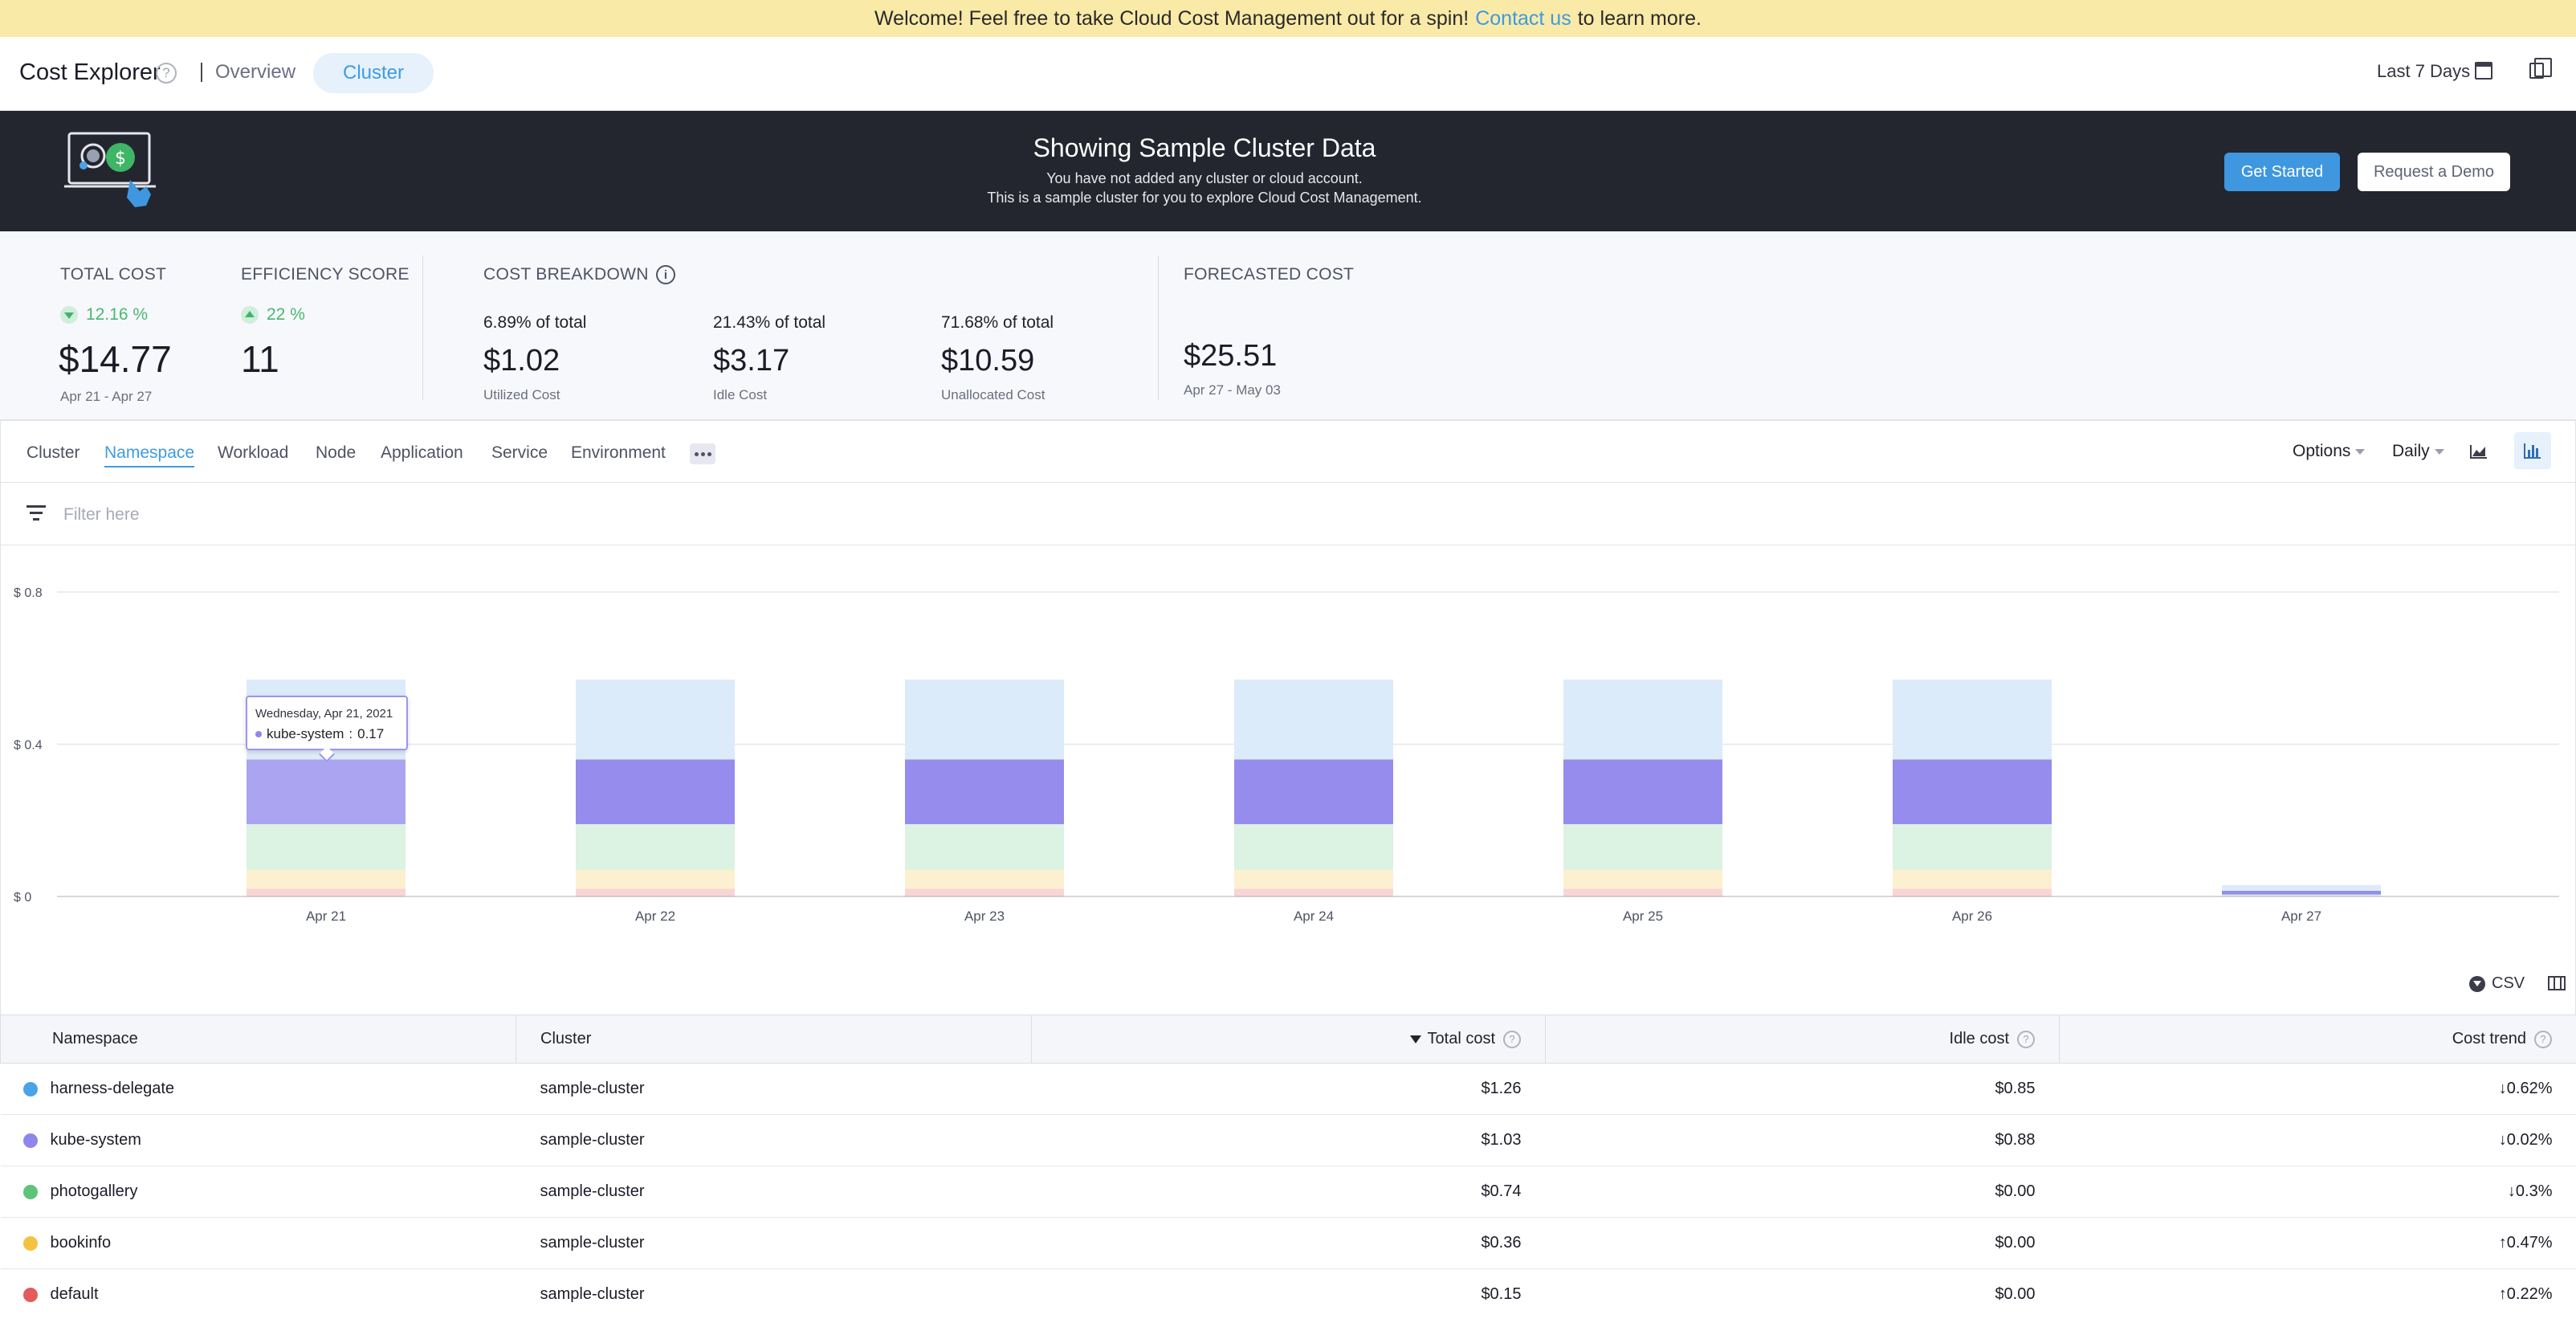  I want to click on tab-service: Service, so click(519, 453).